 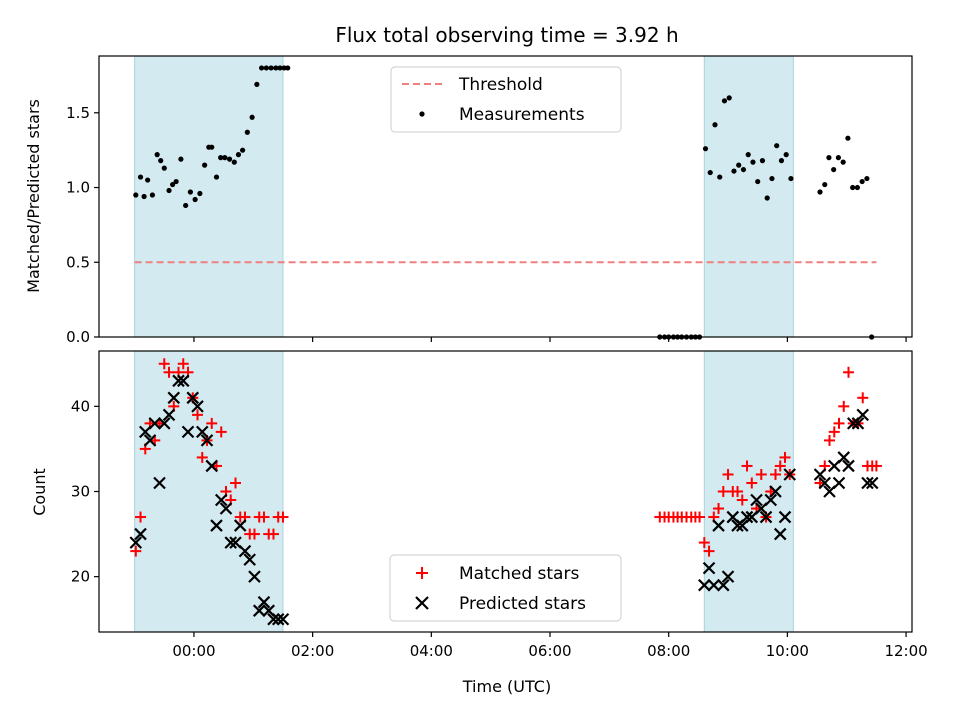 What do you see at coordinates (78, 188) in the screenshot?
I see `y-tick-label: 1.0` at bounding box center [78, 188].